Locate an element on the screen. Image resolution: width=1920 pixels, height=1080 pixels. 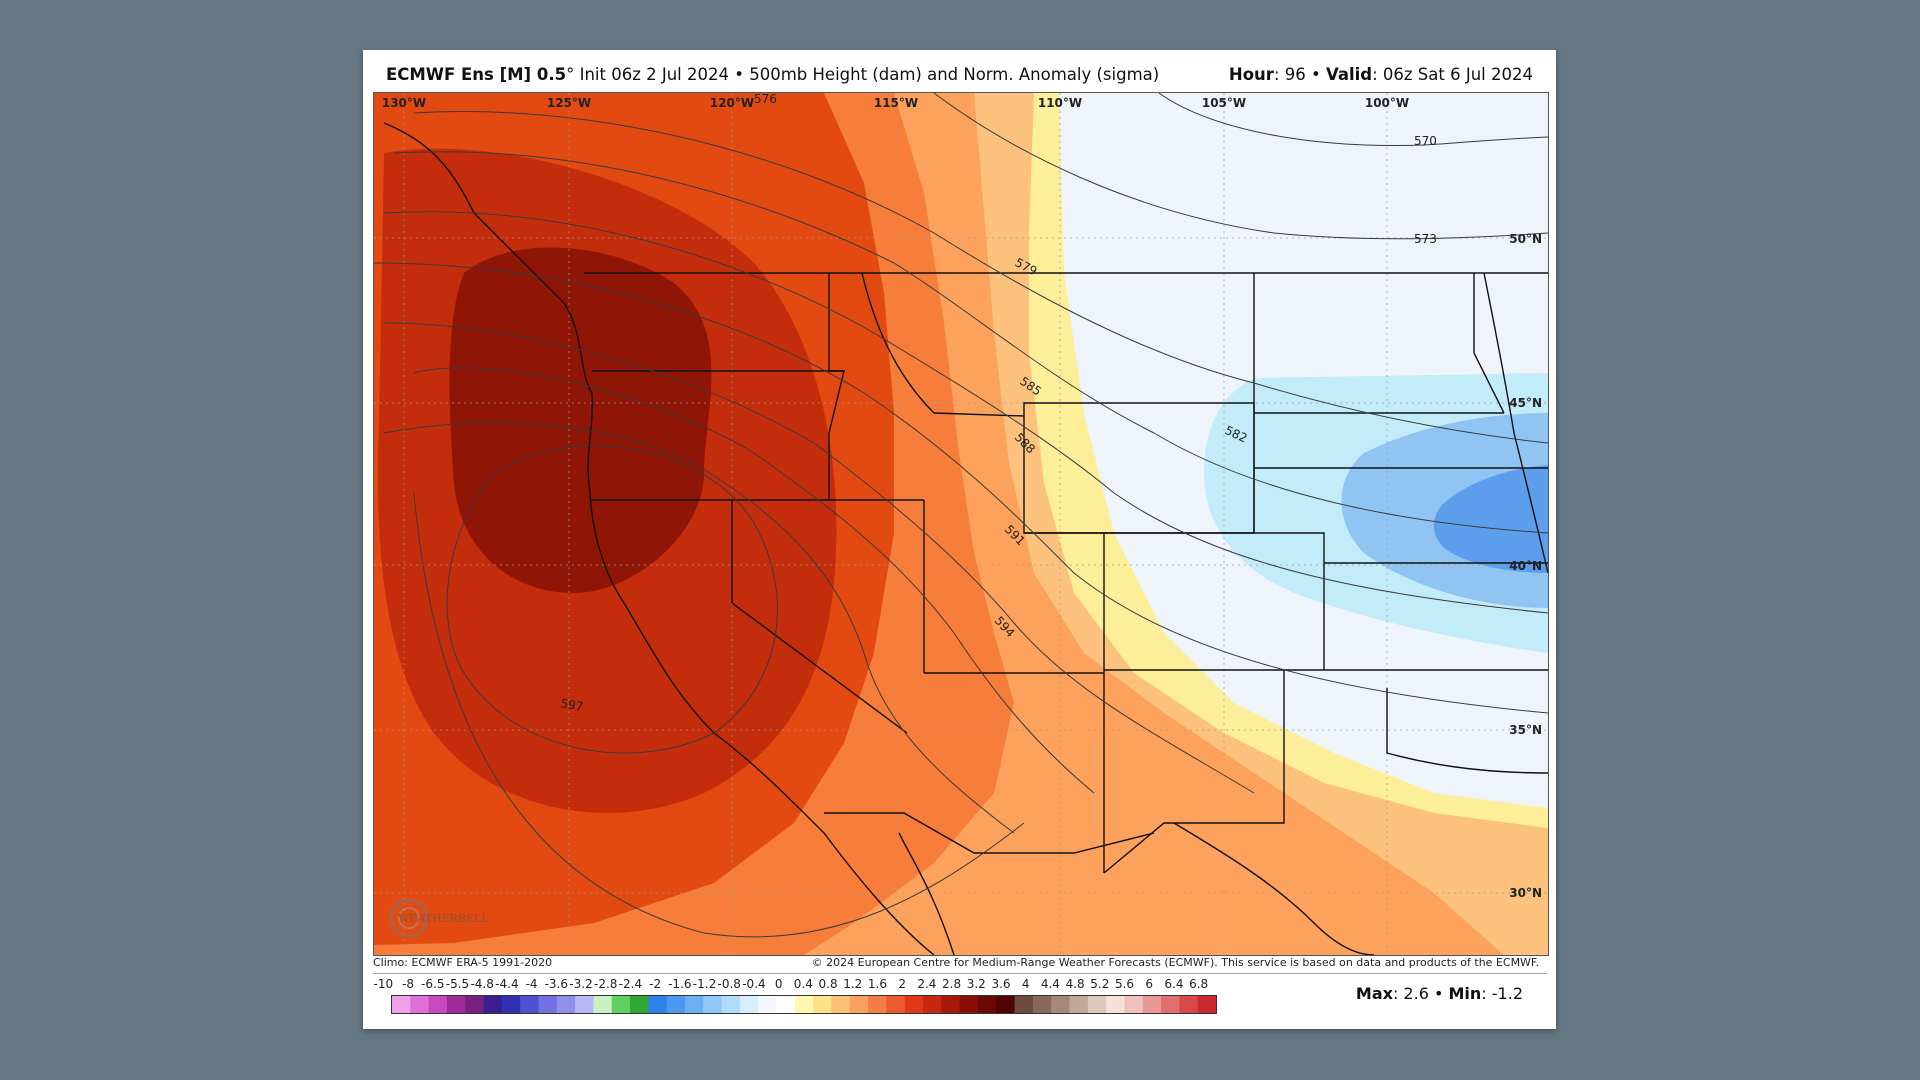
lon-label-100w: 100°W is located at coordinates (1387, 103).